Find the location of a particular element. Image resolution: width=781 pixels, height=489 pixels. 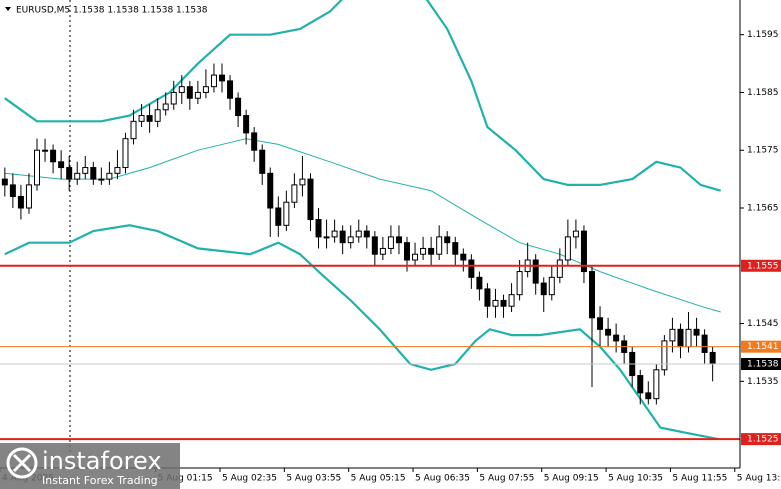

x-tick-label: 5 Aug 02:35 is located at coordinates (249, 479).